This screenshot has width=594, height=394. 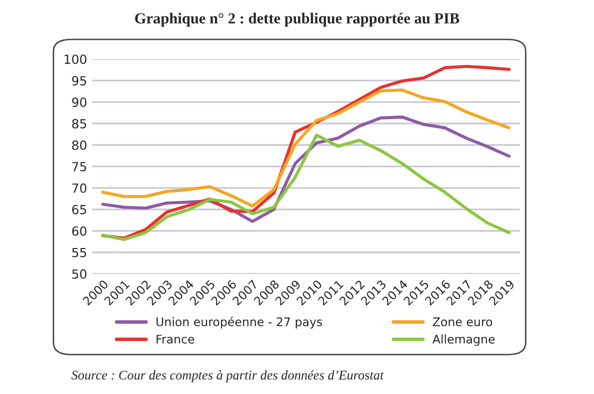 What do you see at coordinates (462, 322) in the screenshot?
I see `legend-label: Zone euro` at bounding box center [462, 322].